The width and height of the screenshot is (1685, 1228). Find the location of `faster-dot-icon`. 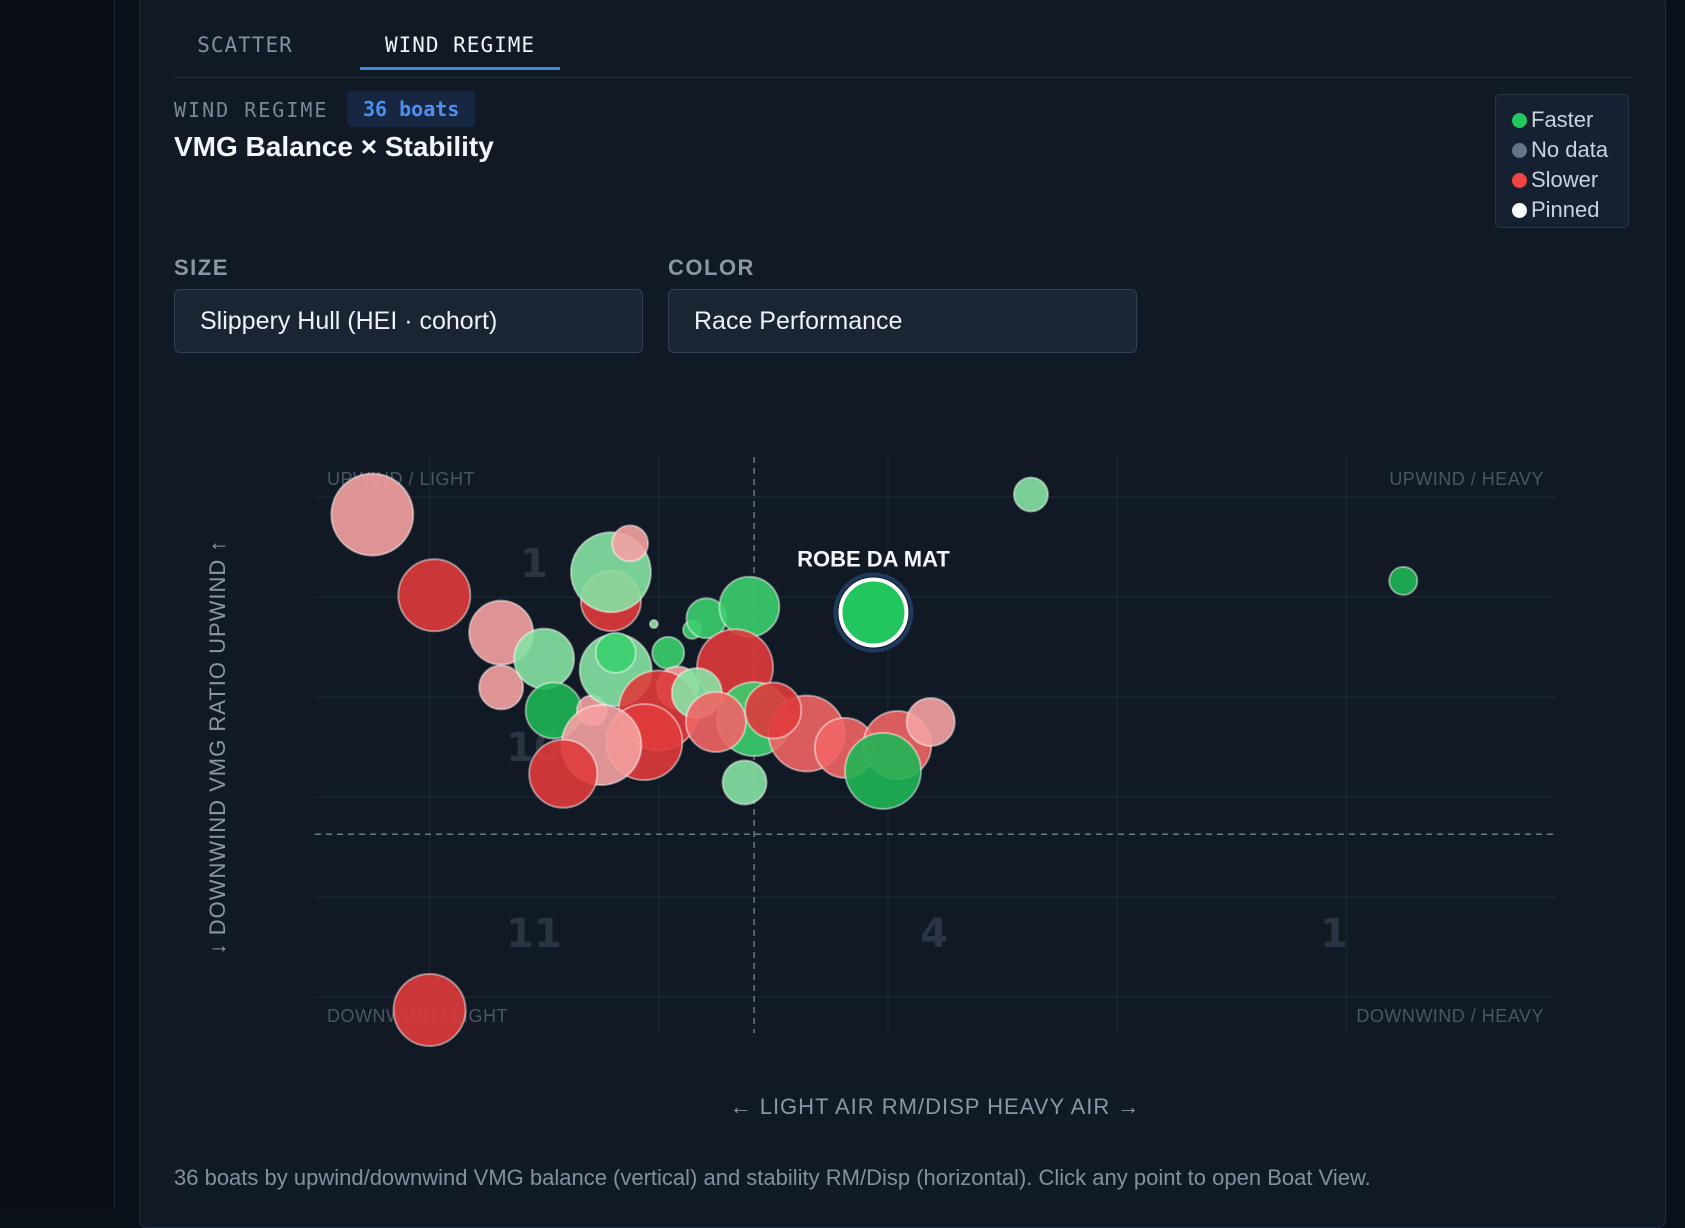

faster-dot-icon is located at coordinates (1519, 120).